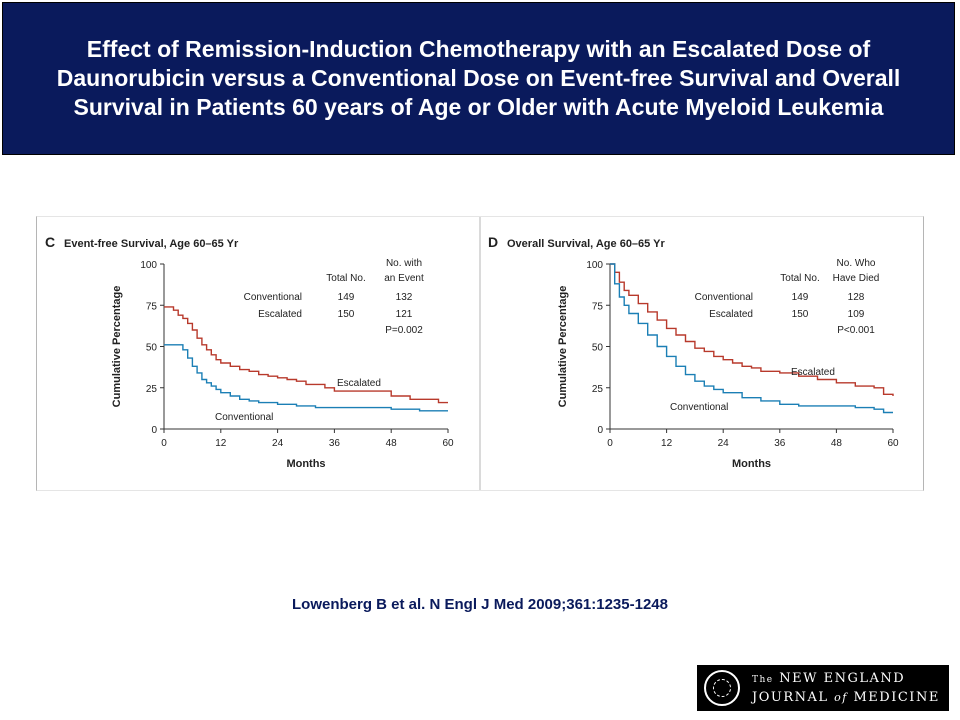 The width and height of the screenshot is (960, 720). What do you see at coordinates (856, 278) in the screenshot?
I see `table-header-events-2: Have Died` at bounding box center [856, 278].